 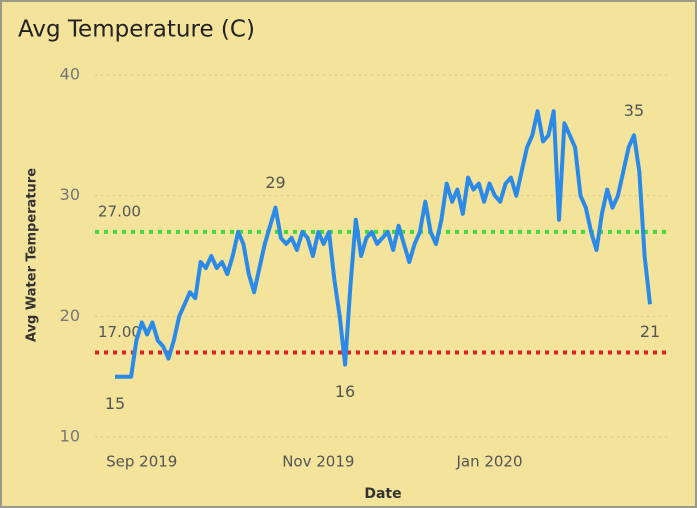 I want to click on y-axis-title: Avg Water Temperature, so click(x=32, y=255).